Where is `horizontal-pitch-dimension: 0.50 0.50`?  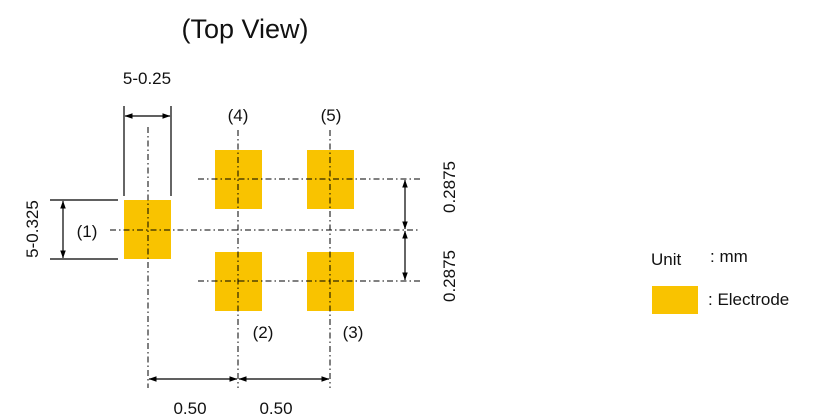
horizontal-pitch-dimension: 0.50 0.50 is located at coordinates (239, 397).